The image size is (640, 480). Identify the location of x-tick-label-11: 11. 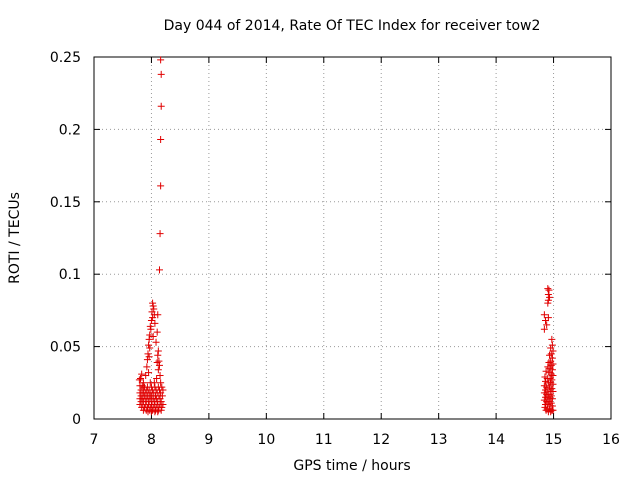
(324, 440).